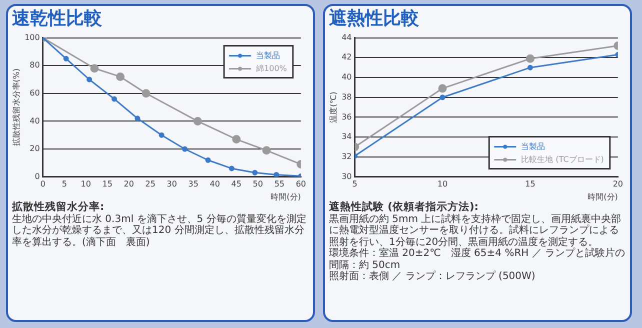 The image size is (642, 328). What do you see at coordinates (374, 19) in the screenshot?
I see `chart-title: 遮熱性比較` at bounding box center [374, 19].